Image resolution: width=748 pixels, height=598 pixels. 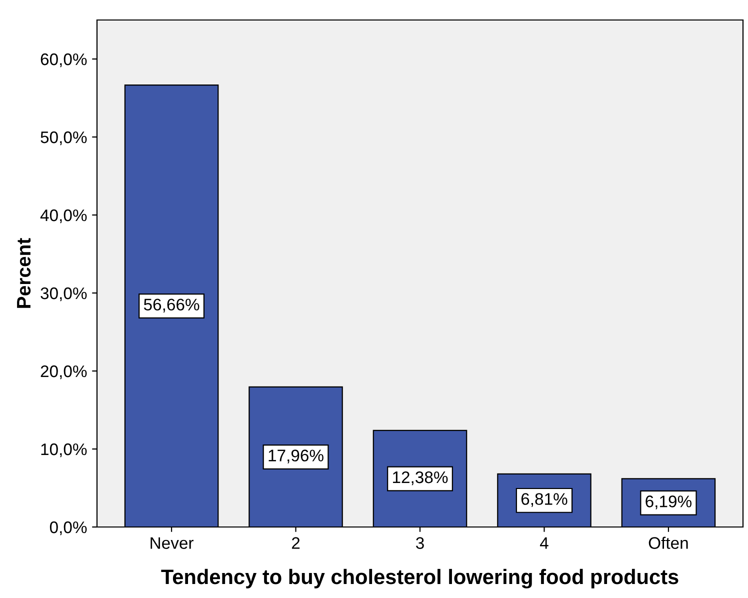 What do you see at coordinates (63, 294) in the screenshot?
I see `y-tick-label: 30,0%` at bounding box center [63, 294].